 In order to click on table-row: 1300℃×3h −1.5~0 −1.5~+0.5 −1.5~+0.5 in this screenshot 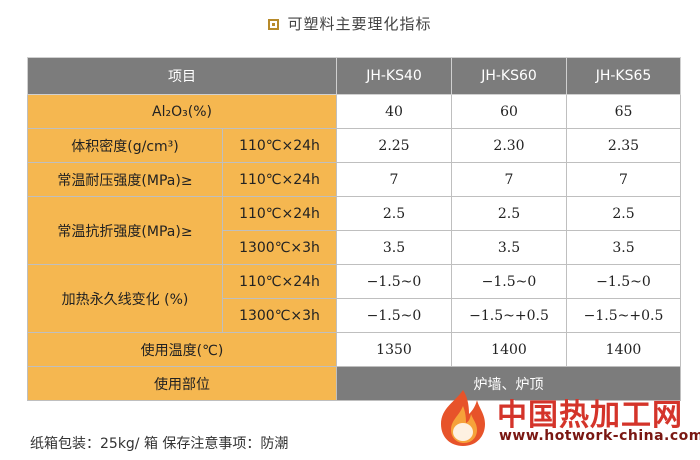, I will do `click(354, 315)`.